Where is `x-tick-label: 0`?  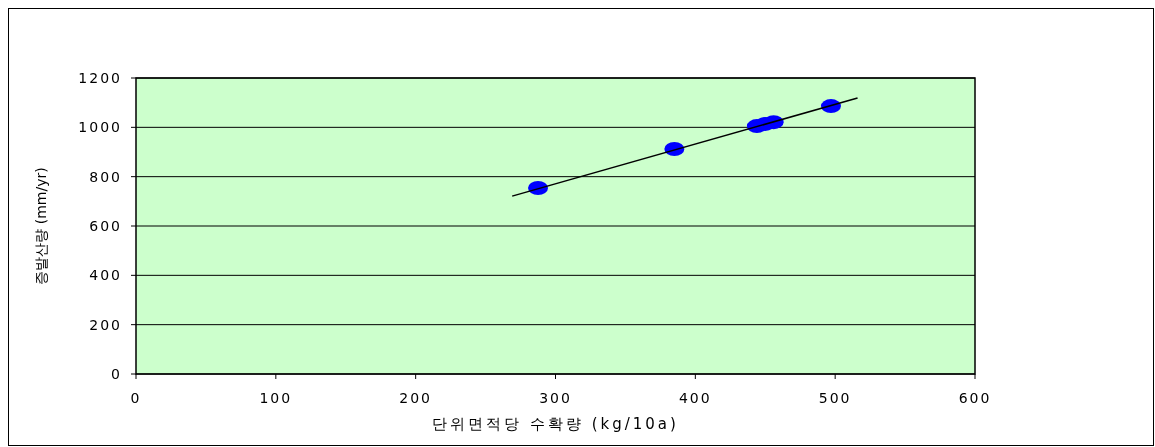 x-tick-label: 0 is located at coordinates (136, 398).